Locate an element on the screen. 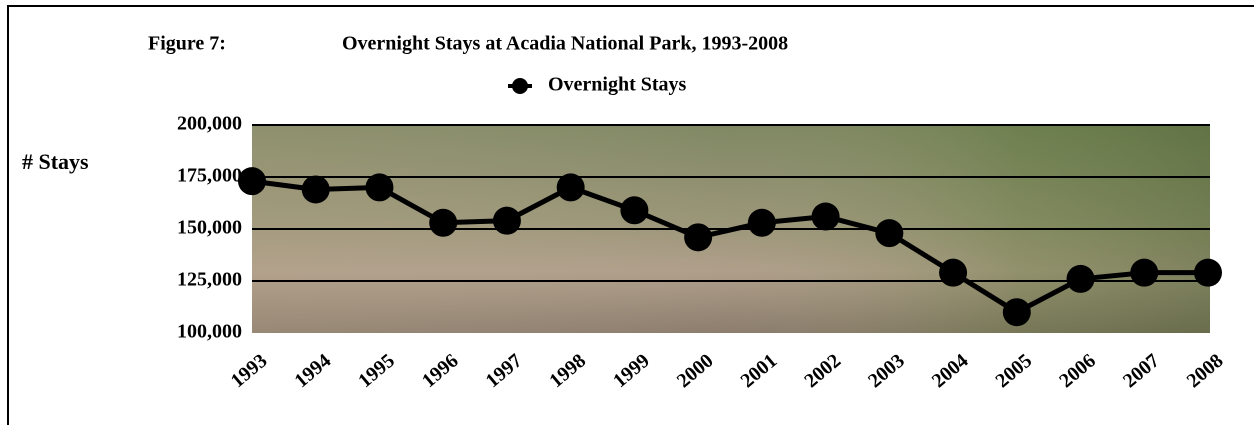 The image size is (1254, 425). x-tick-label: 1997 is located at coordinates (504, 371).